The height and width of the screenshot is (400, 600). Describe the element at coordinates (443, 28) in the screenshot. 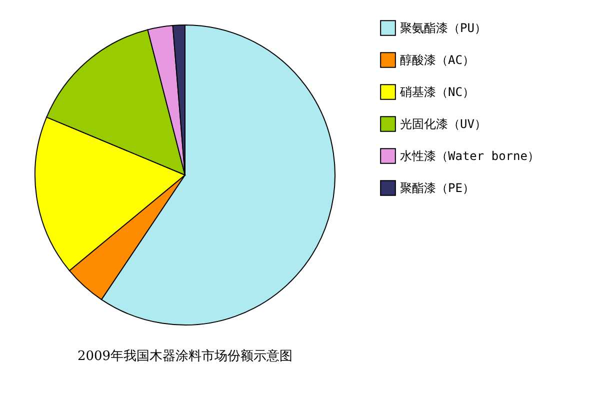

I see `legend-label: 聚氨酯漆（PU）` at that location.